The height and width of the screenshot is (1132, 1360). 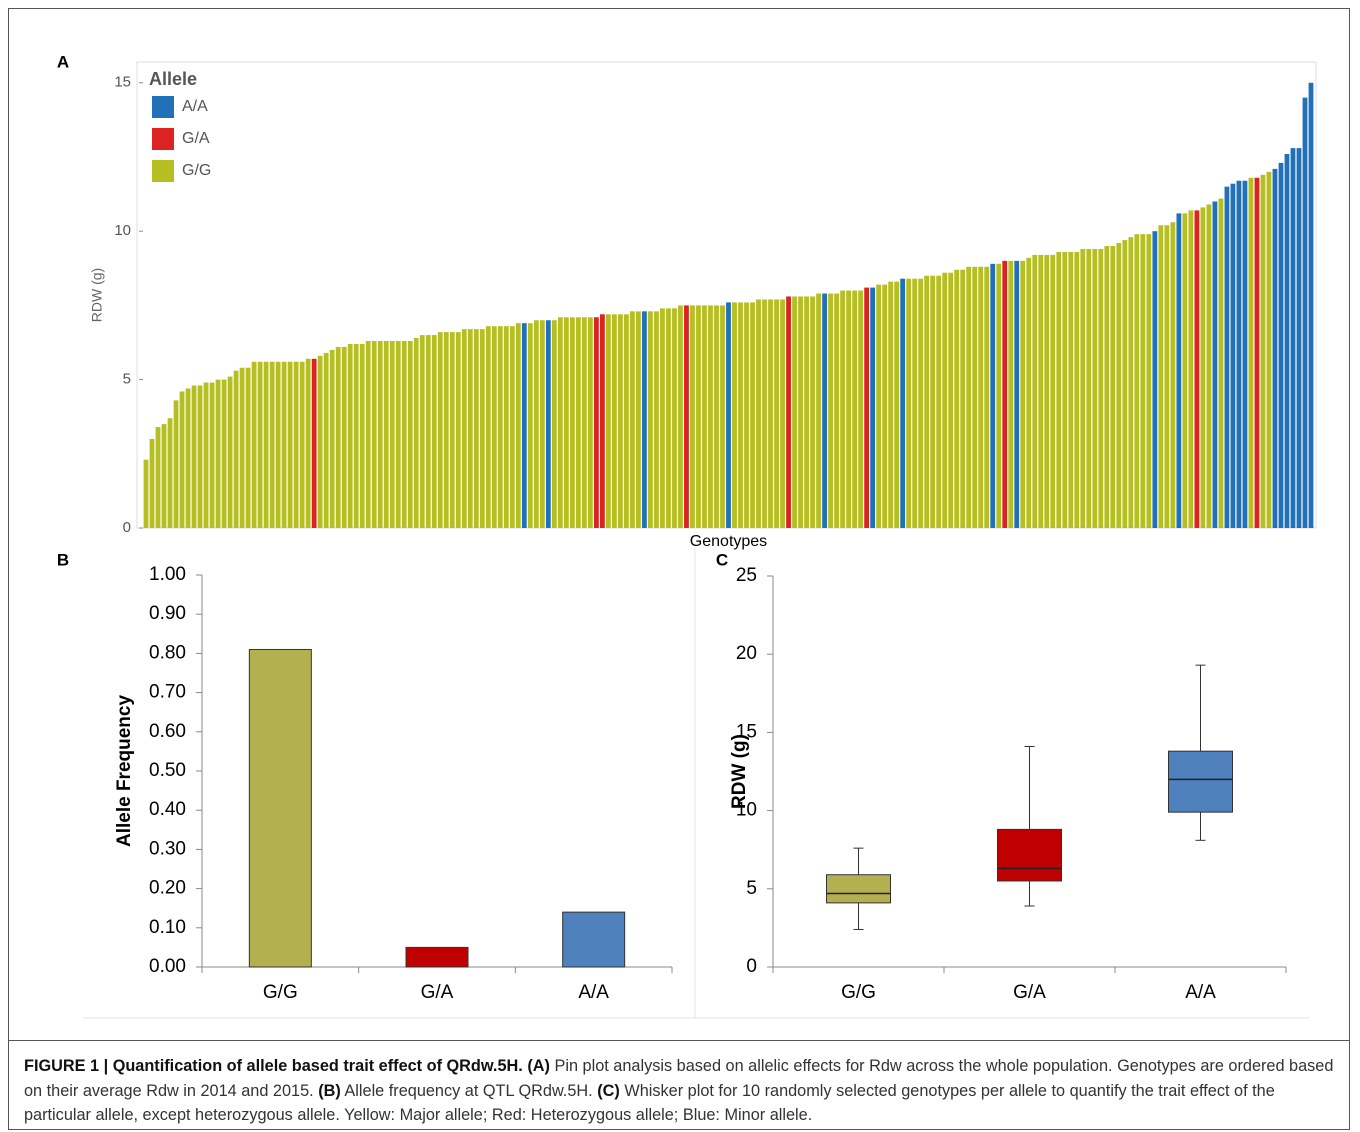 What do you see at coordinates (746, 575) in the screenshot?
I see `y-tick-label: 25` at bounding box center [746, 575].